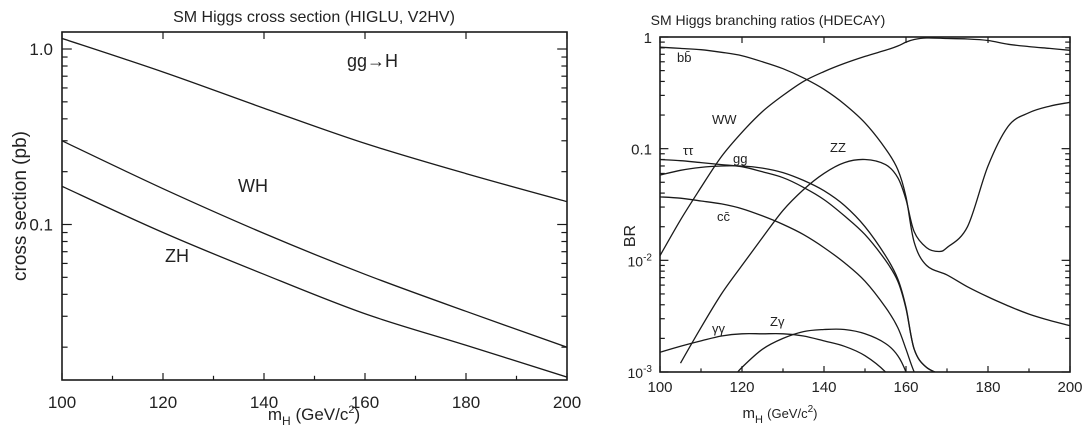 This screenshot has height=430, width=1090. Describe the element at coordinates (321, 414) in the screenshot. I see `left-x-axis-label-unit: (GeV/c` at that location.